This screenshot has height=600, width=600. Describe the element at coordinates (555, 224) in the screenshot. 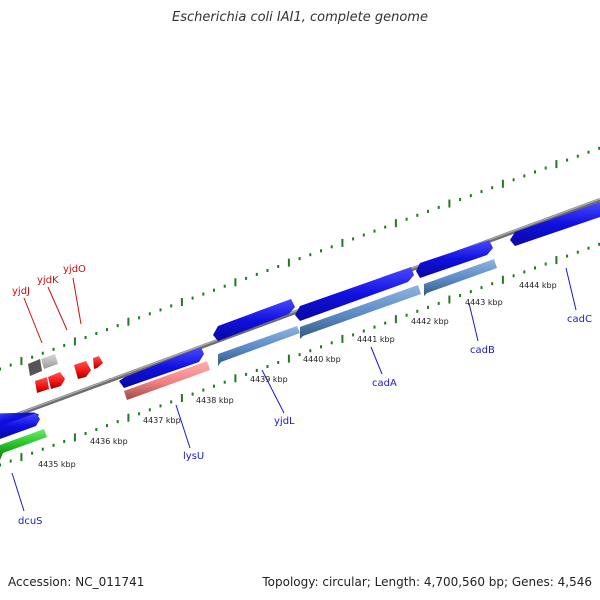

I see `gene-cadC` at that location.